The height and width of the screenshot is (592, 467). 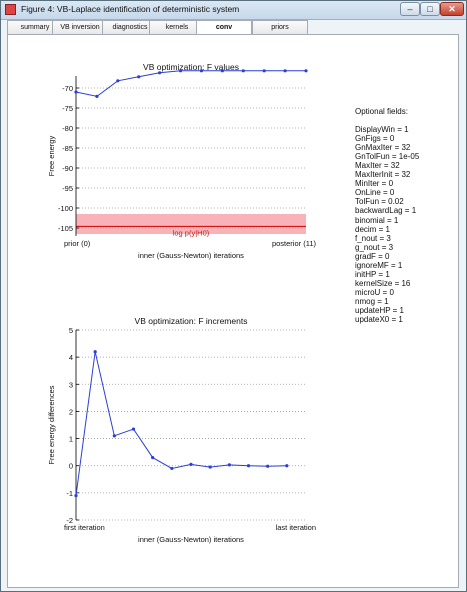 I want to click on y-tick-label: -105, so click(x=65, y=228).